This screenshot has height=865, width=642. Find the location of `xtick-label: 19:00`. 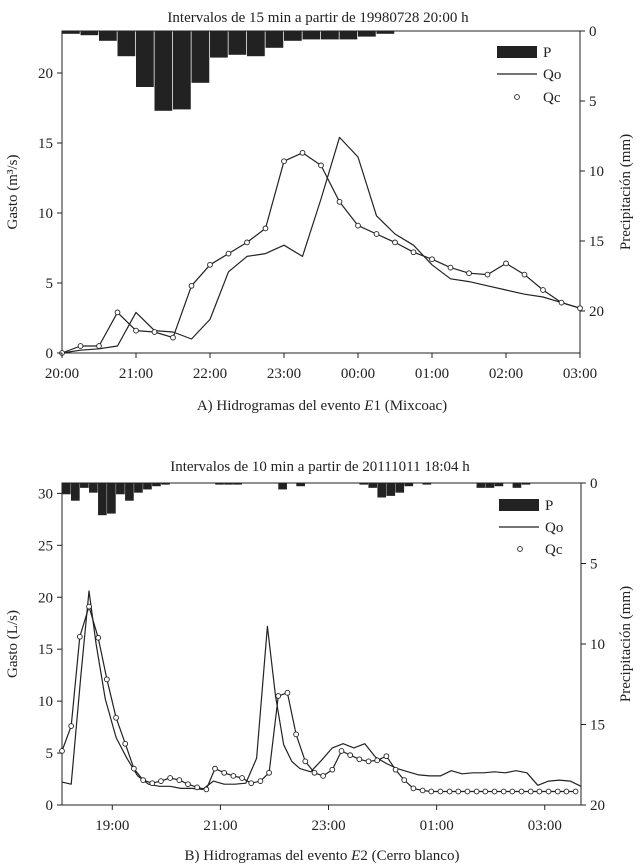

xtick-label: 19:00 is located at coordinates (112, 826).